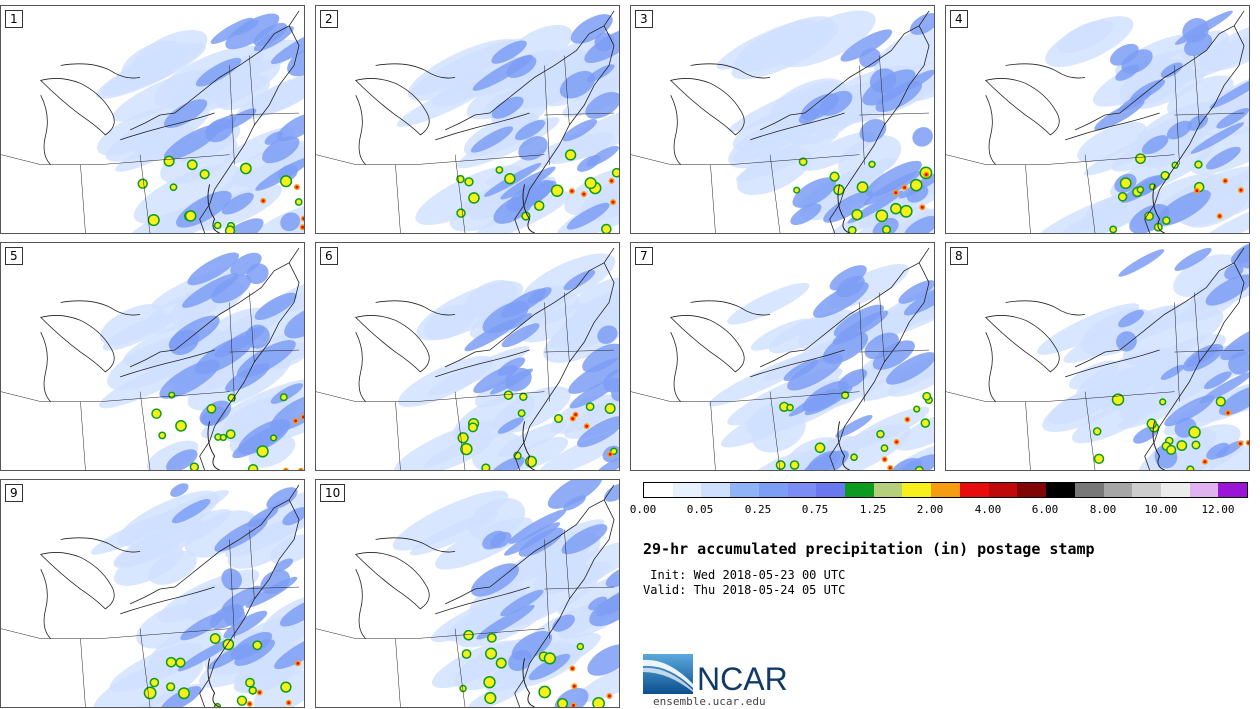 The height and width of the screenshot is (709, 1260). Describe the element at coordinates (1103, 509) in the screenshot. I see `colorbar-tick-8: 8.00` at that location.